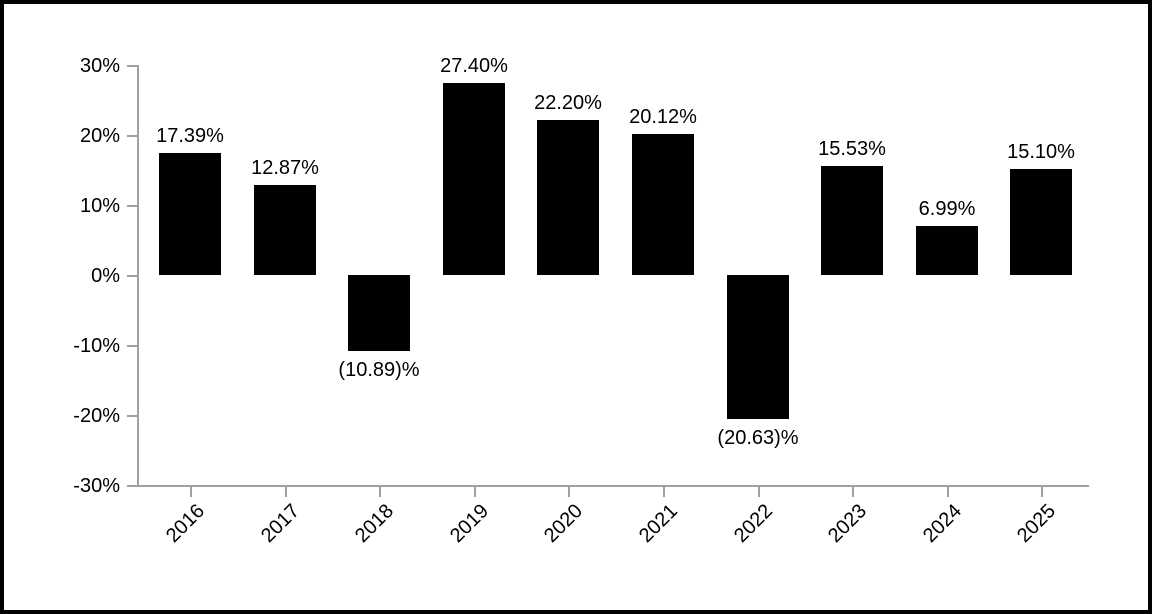  I want to click on bar-value-label: 17.39%, so click(190, 136).